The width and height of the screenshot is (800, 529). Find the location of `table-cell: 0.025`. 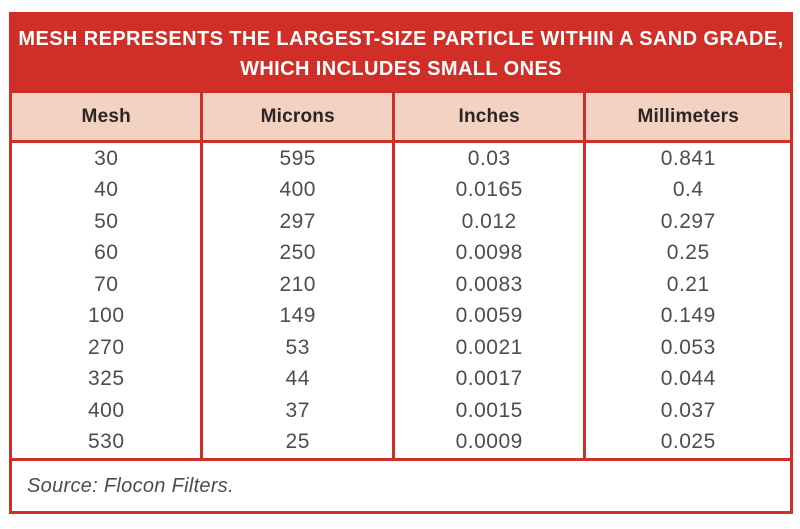

table-cell: 0.025 is located at coordinates (688, 442).